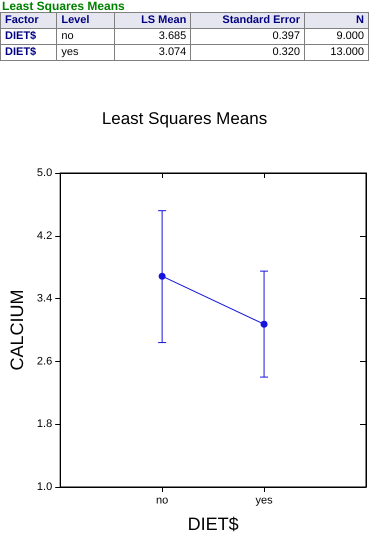 Image resolution: width=369 pixels, height=538 pixels. I want to click on y-tick-label: 2.6, so click(44, 361).